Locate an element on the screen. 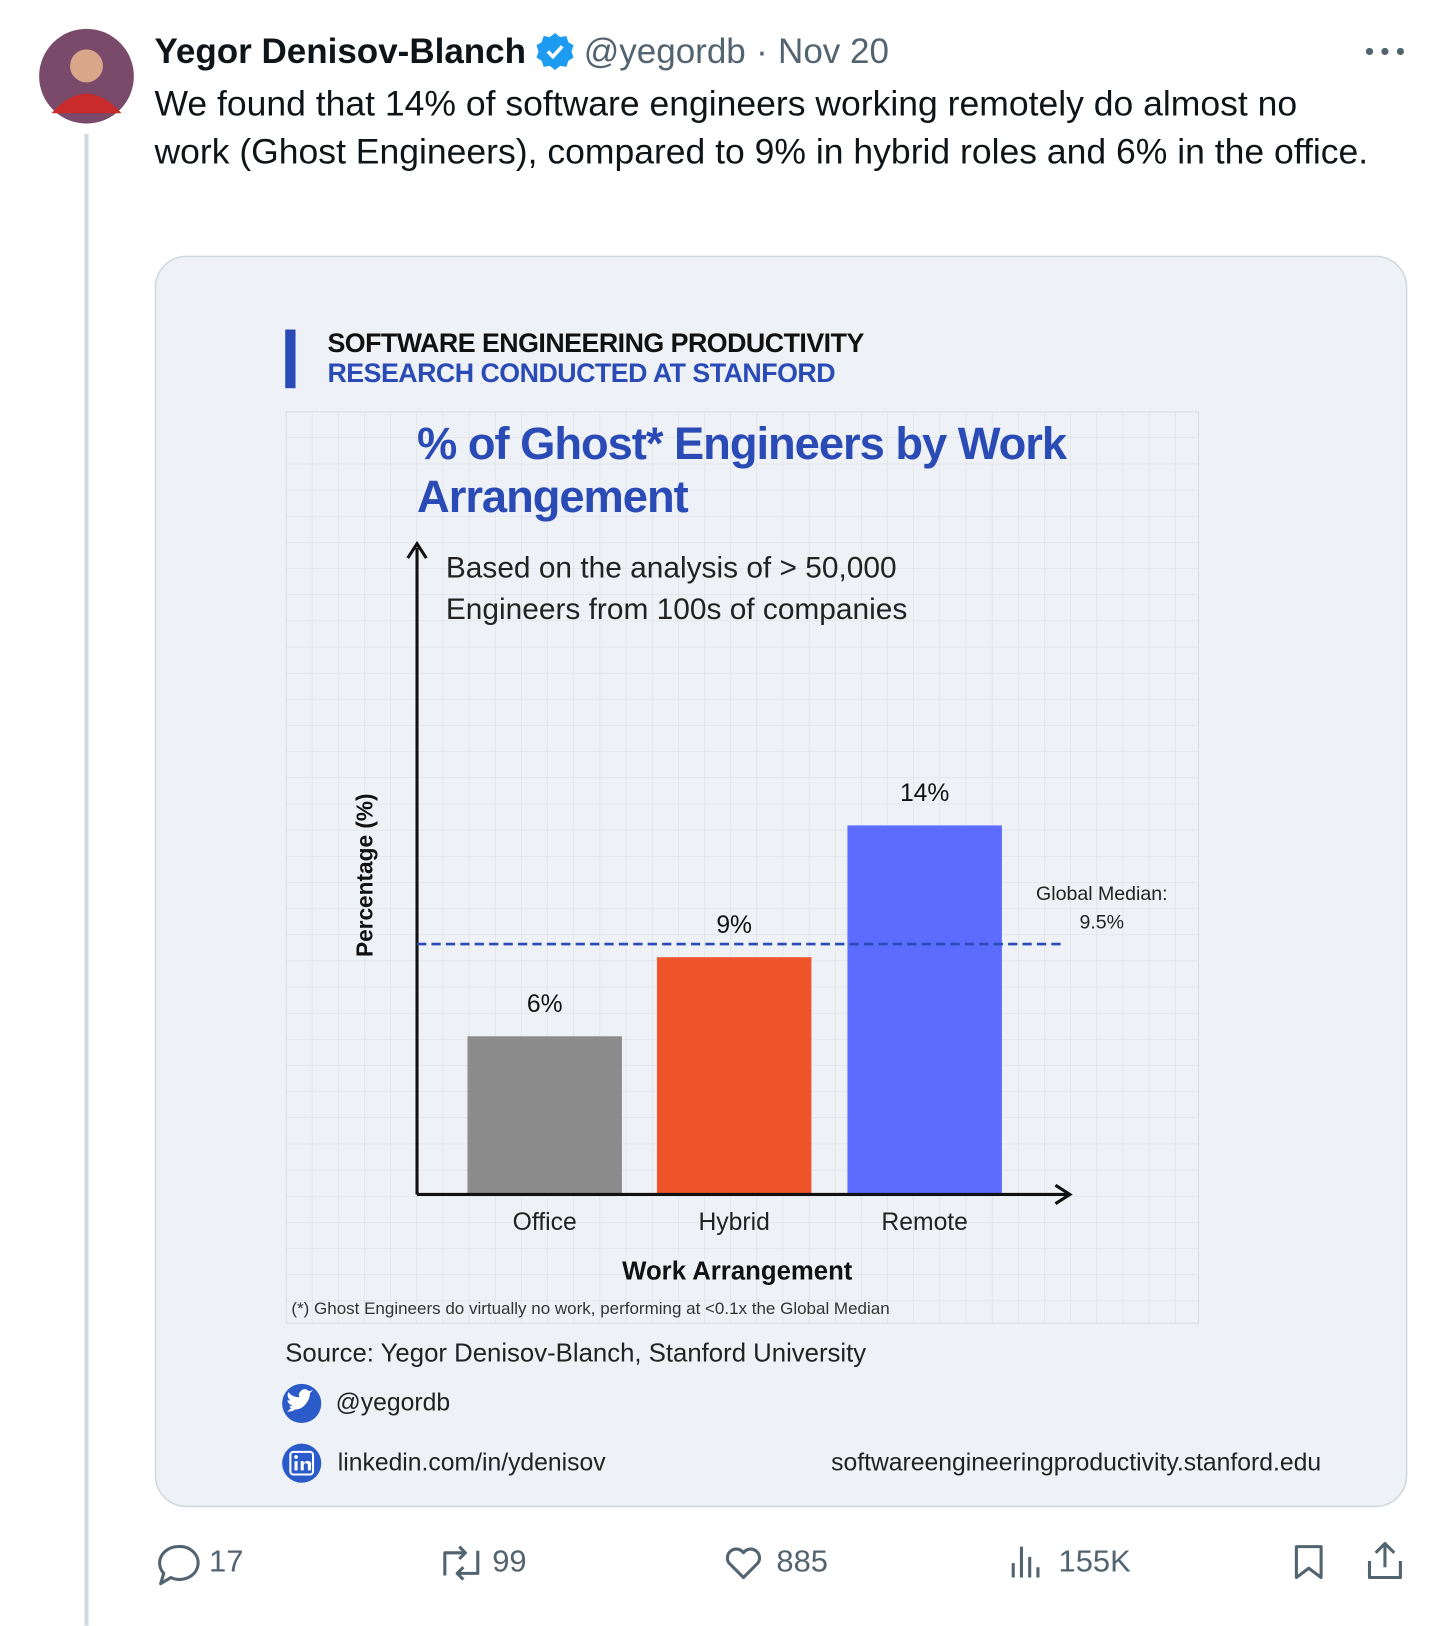 The height and width of the screenshot is (1626, 1456). bookmark-icon is located at coordinates (1308, 1562).